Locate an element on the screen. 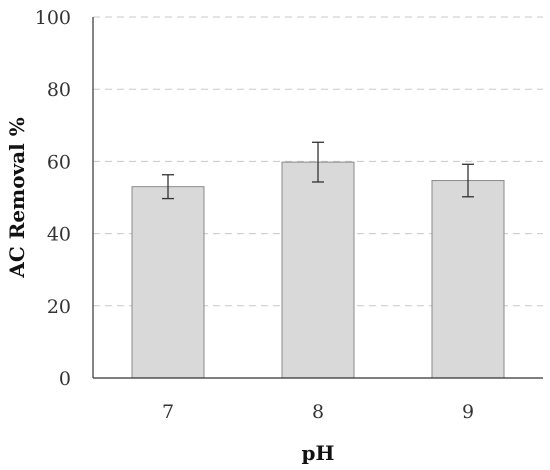 The image size is (550, 470). y-tick-label: 20 is located at coordinates (59, 307).